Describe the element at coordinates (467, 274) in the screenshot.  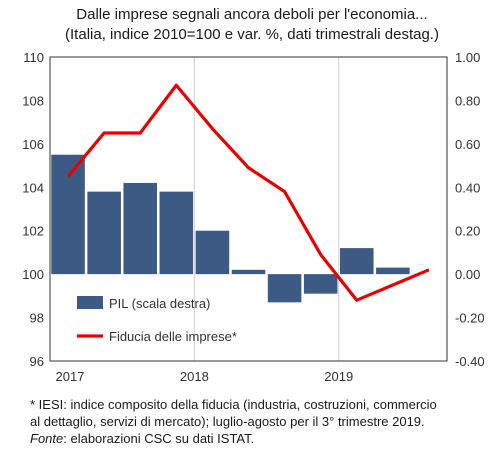
I see `y-right-tick-label: 0.00` at that location.